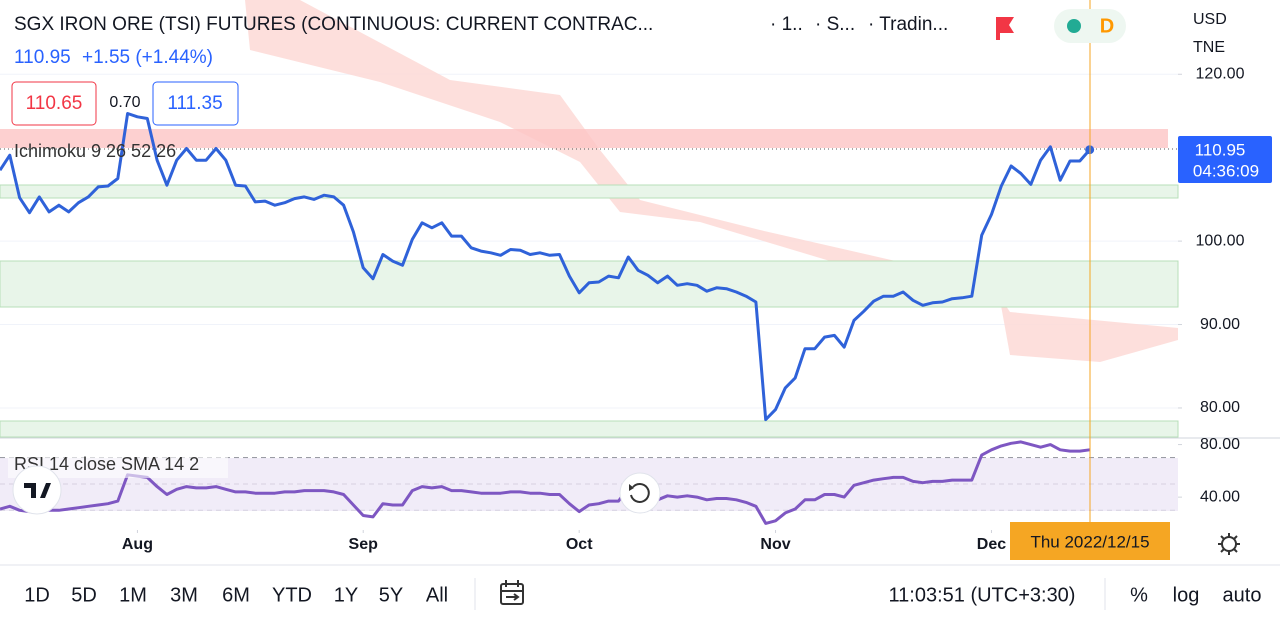 The height and width of the screenshot is (623, 1280). What do you see at coordinates (346, 595) in the screenshot?
I see `range-button: 1Y` at bounding box center [346, 595].